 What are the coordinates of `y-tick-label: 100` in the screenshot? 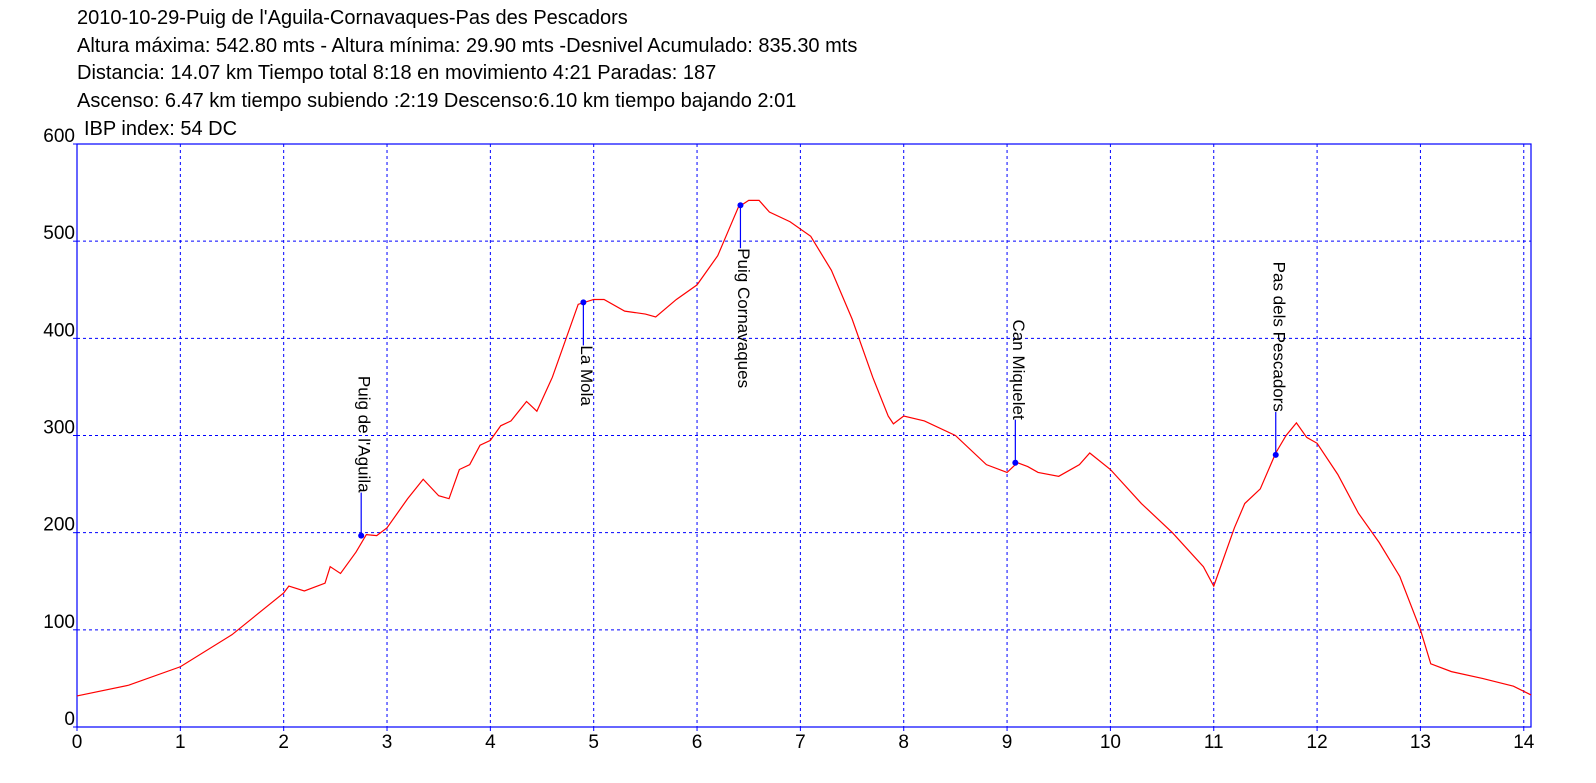 It's located at (59, 622).